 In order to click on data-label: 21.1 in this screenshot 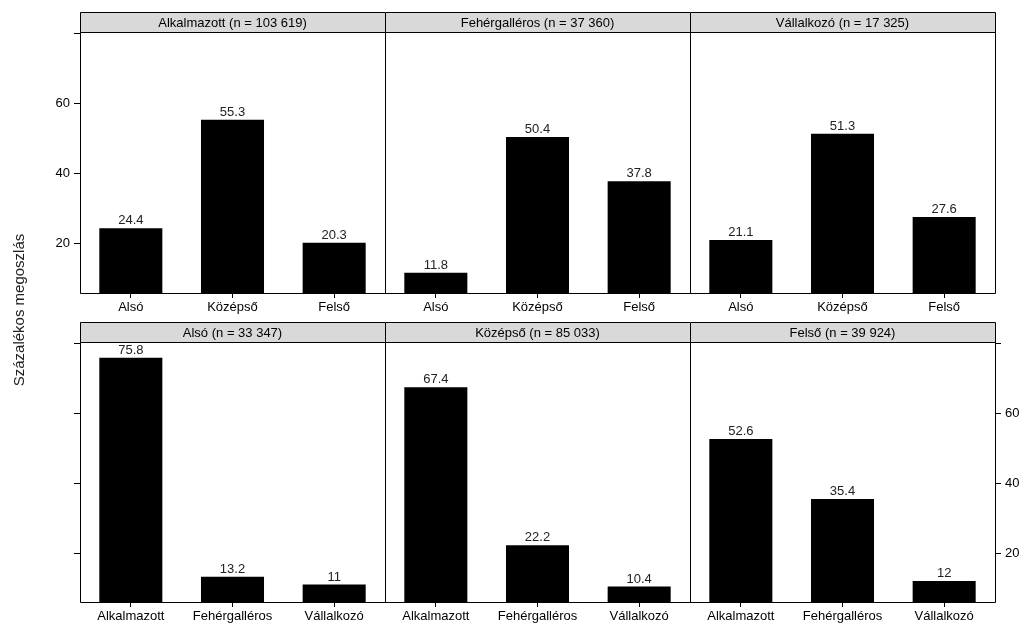, I will do `click(741, 232)`.